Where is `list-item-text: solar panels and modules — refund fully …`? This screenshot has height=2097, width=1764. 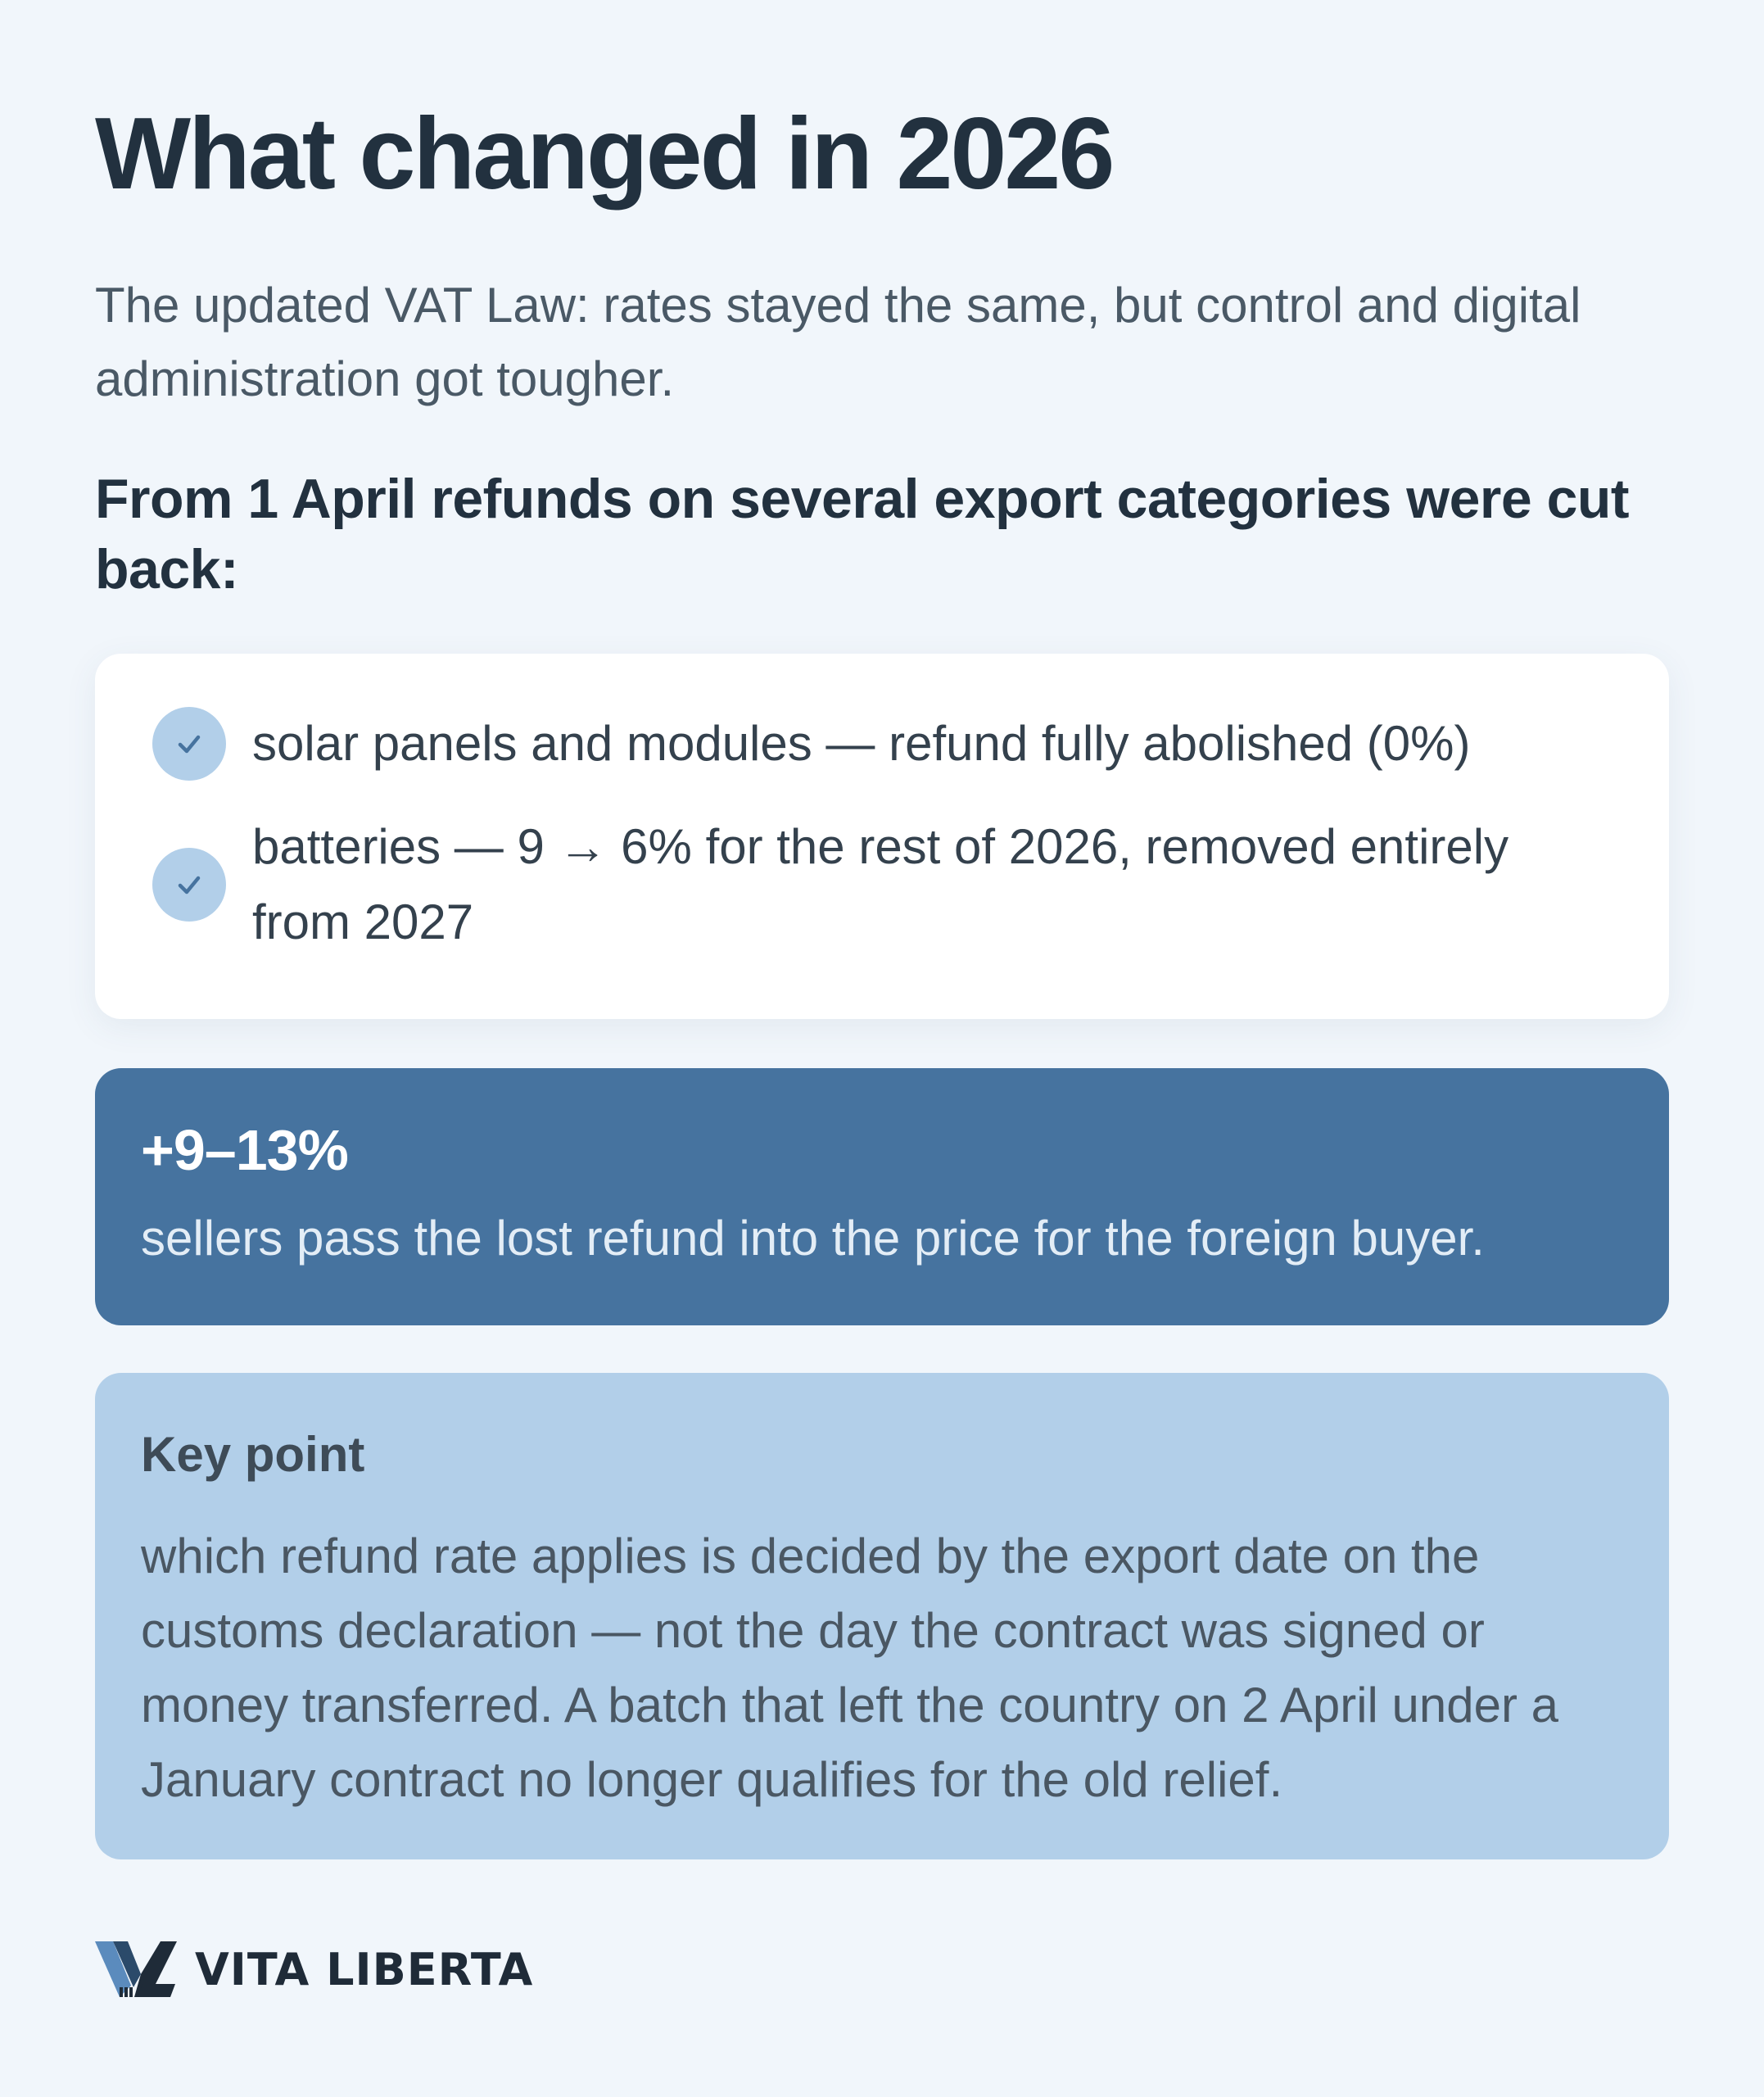 list-item-text: solar panels and modules — refund fully … is located at coordinates (861, 743).